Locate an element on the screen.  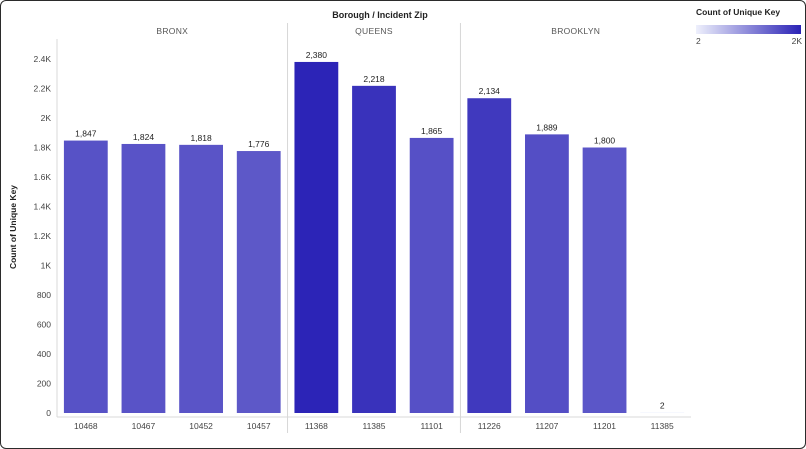
y-tick-label: 1.8K is located at coordinates (43, 148).